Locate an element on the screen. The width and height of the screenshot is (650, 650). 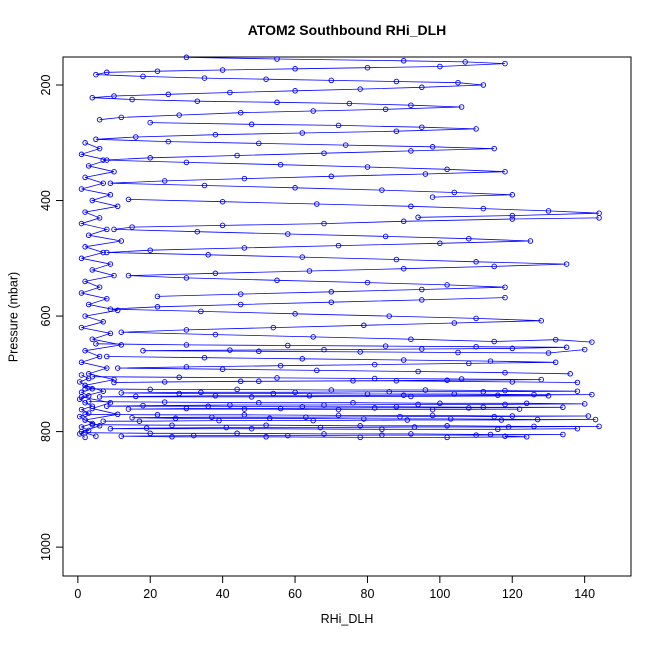
y-tick-label: 400 is located at coordinates (46, 200).